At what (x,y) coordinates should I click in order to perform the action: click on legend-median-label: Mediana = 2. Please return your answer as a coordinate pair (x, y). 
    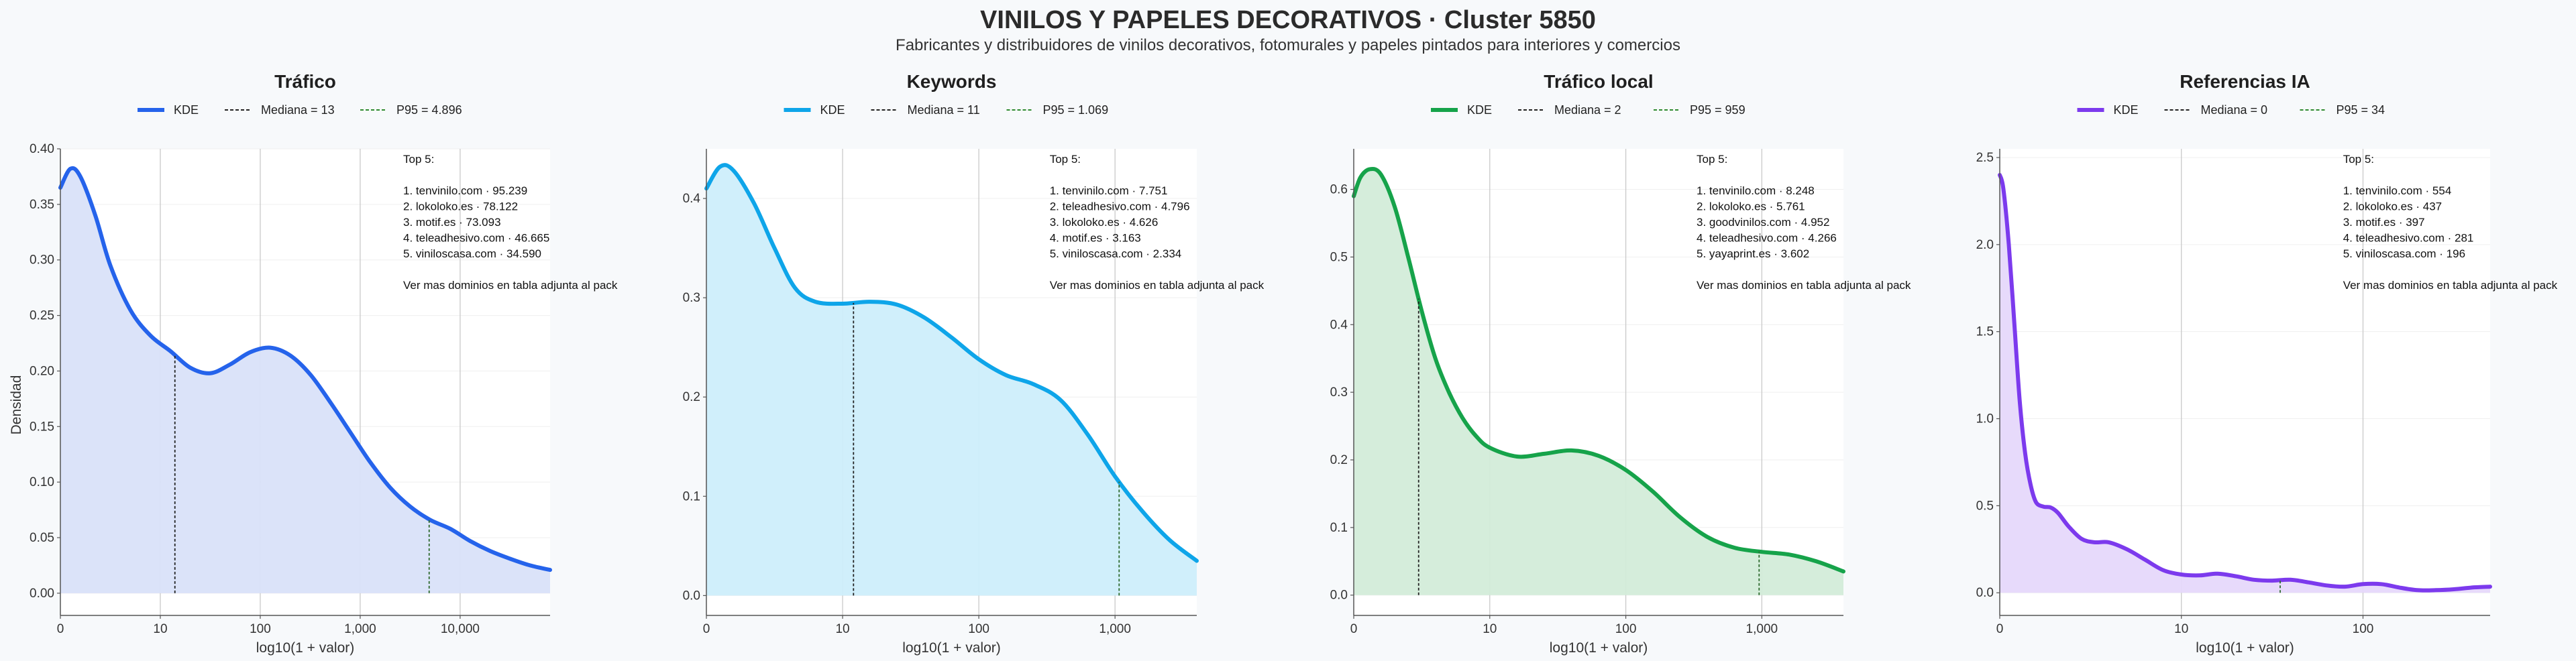
    Looking at the image, I should click on (1587, 110).